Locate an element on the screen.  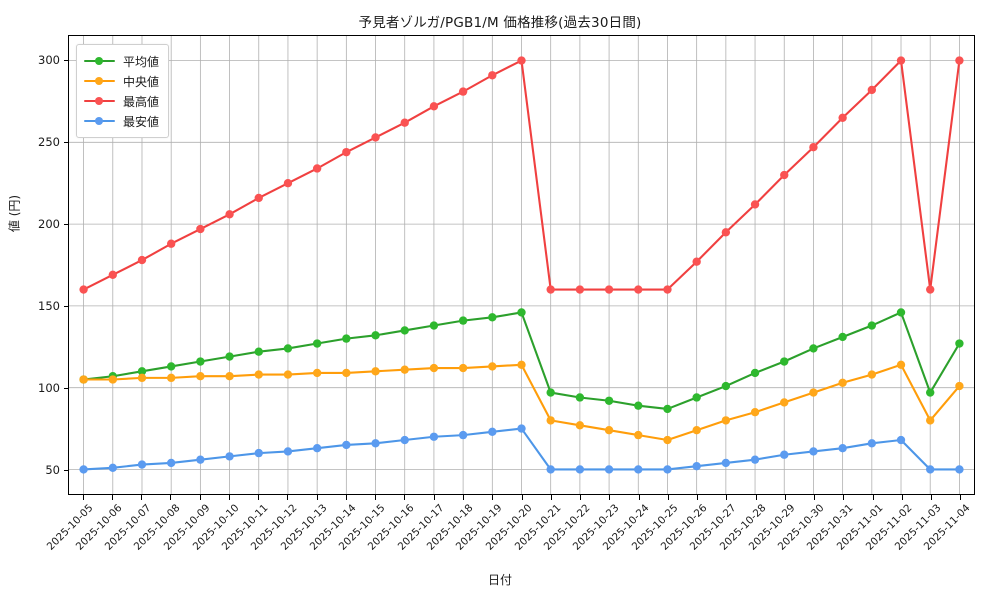
legend-item-0: 平均値 is located at coordinates (121, 61).